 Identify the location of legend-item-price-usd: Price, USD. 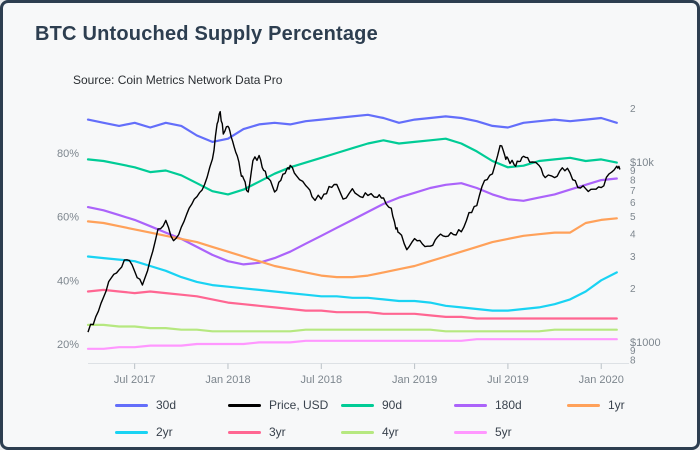
(284, 405).